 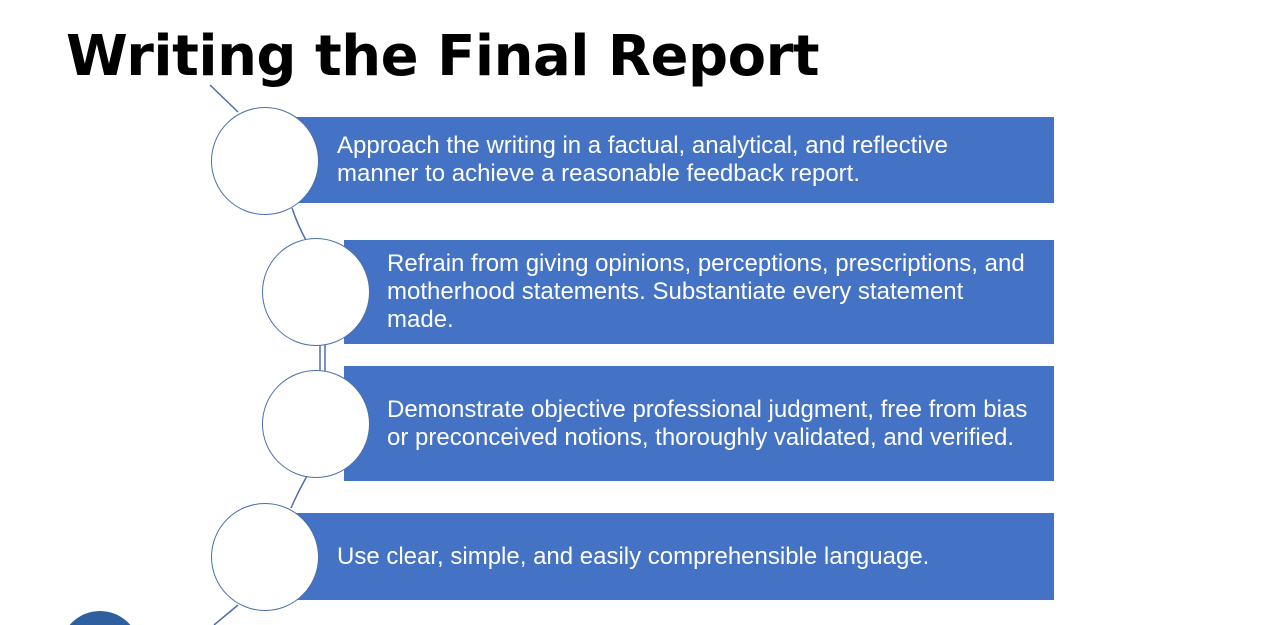 What do you see at coordinates (442, 56) in the screenshot?
I see `slide-title: Writing the Final Report` at bounding box center [442, 56].